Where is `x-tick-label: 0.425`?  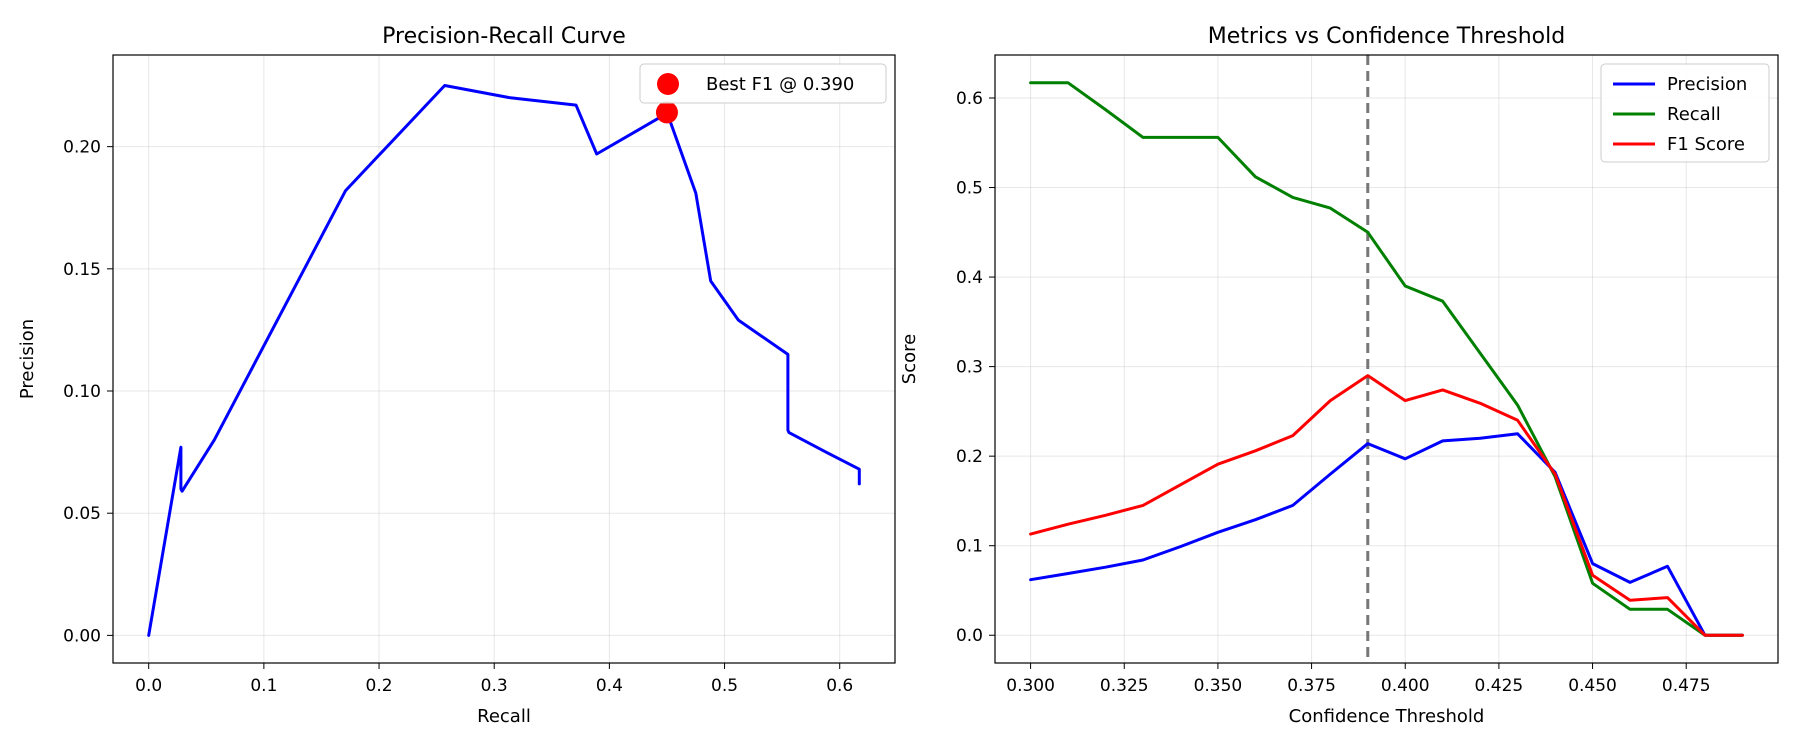
x-tick-label: 0.425 is located at coordinates (1499, 686).